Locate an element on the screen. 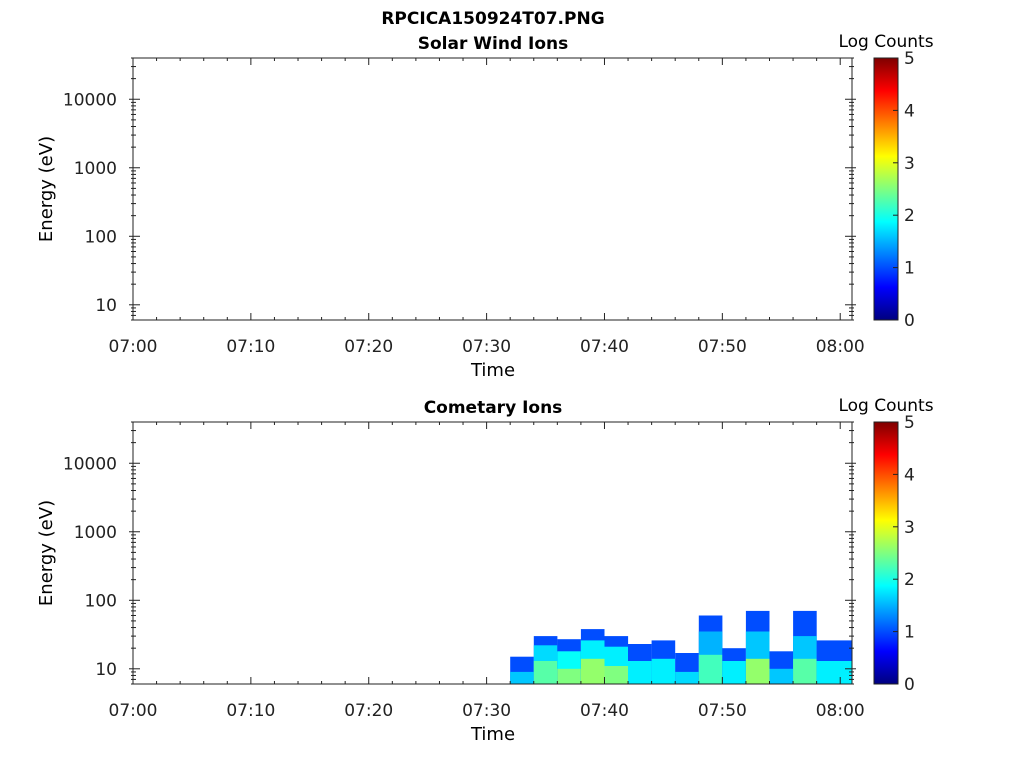 This screenshot has height=768, width=1024. y-axis-label-solar-wind: Energy (eV) is located at coordinates (46, 189).